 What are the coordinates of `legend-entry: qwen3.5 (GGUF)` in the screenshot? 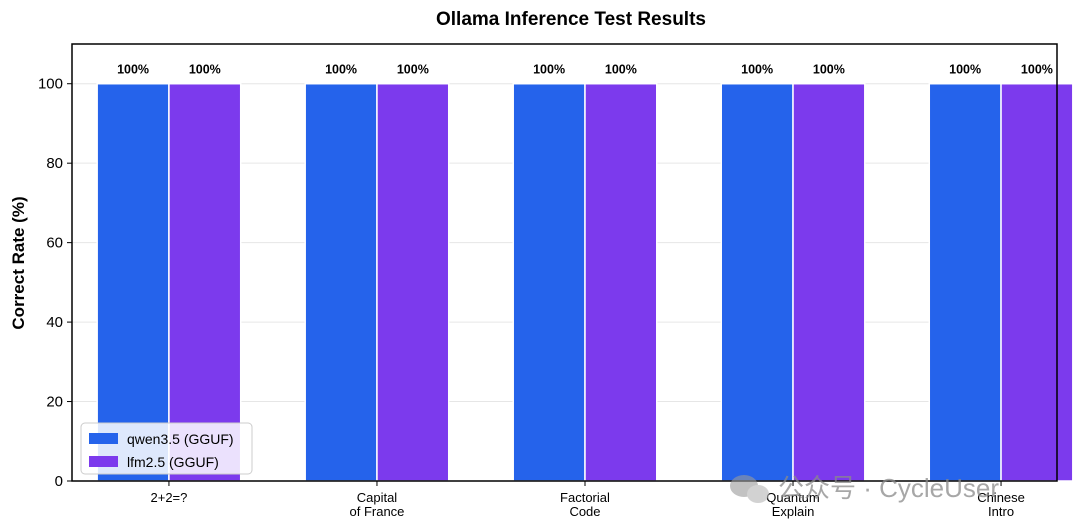 It's located at (180, 439).